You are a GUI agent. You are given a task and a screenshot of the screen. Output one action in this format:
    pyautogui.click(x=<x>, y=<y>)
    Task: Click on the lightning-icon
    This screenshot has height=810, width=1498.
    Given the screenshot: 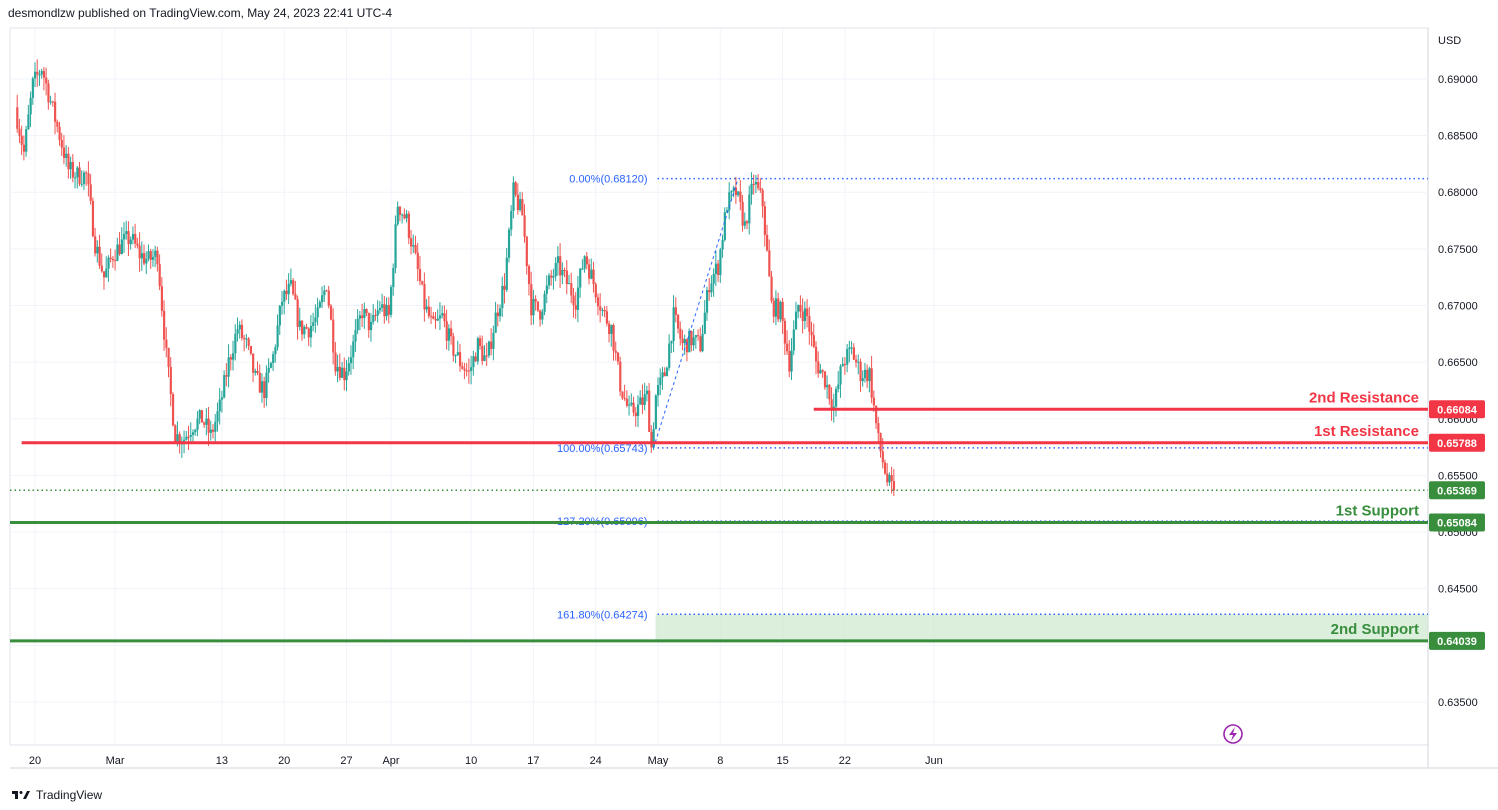 What is the action you would take?
    pyautogui.click(x=1233, y=734)
    